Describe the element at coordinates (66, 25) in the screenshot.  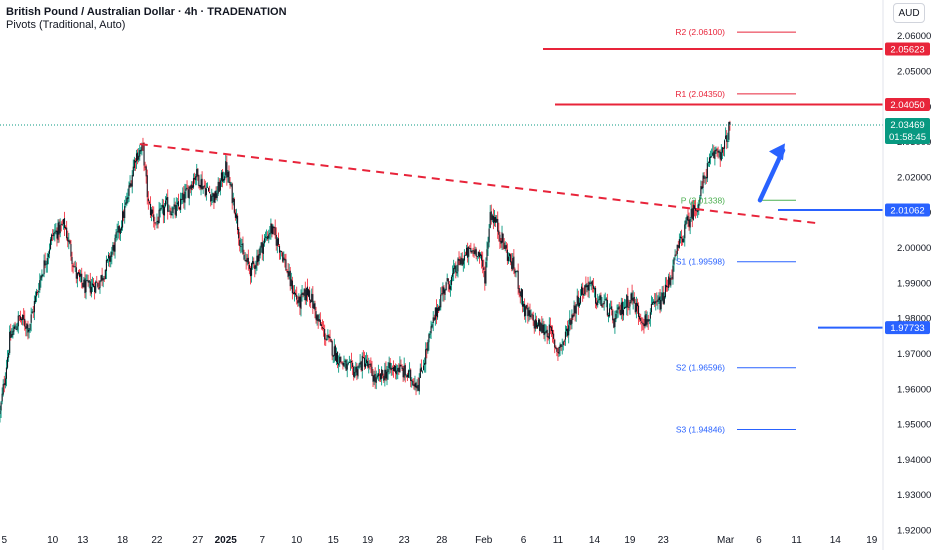
I see `indicator-label: Pivots (Traditional, Auto)` at that location.